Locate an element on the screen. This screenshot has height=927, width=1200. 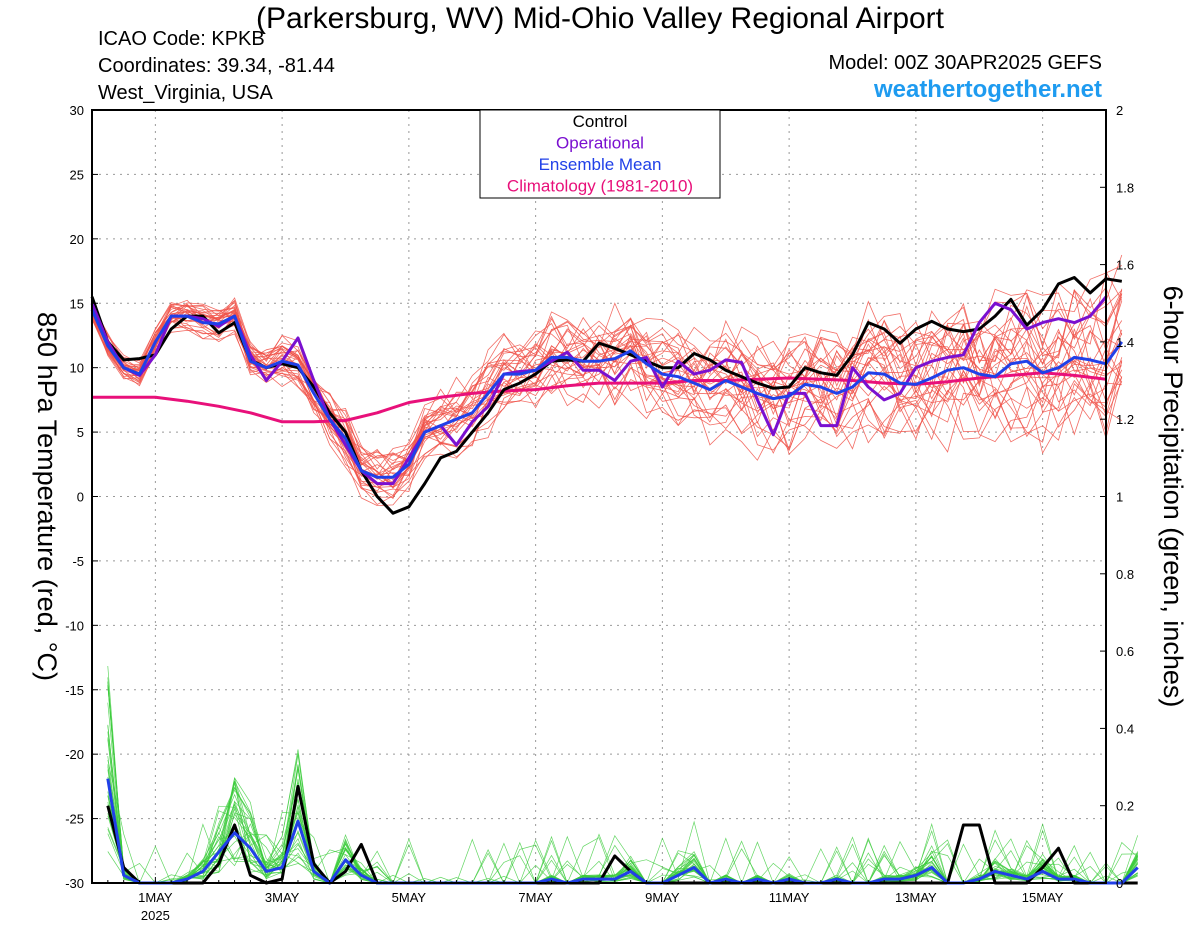
y-left-tick-label: 25 is located at coordinates (77, 174).